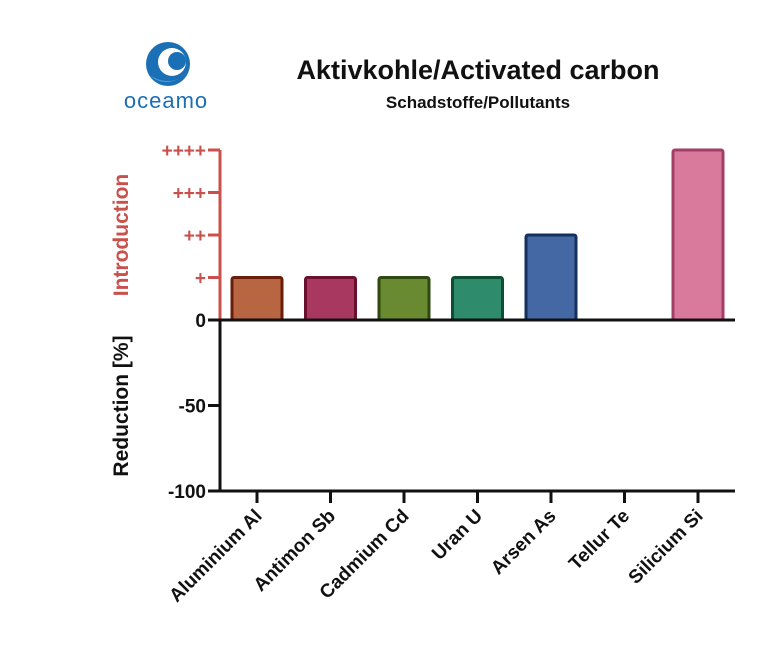 The height and width of the screenshot is (658, 778). What do you see at coordinates (216, 556) in the screenshot?
I see `x-tick-label-1: Aluminium Al` at bounding box center [216, 556].